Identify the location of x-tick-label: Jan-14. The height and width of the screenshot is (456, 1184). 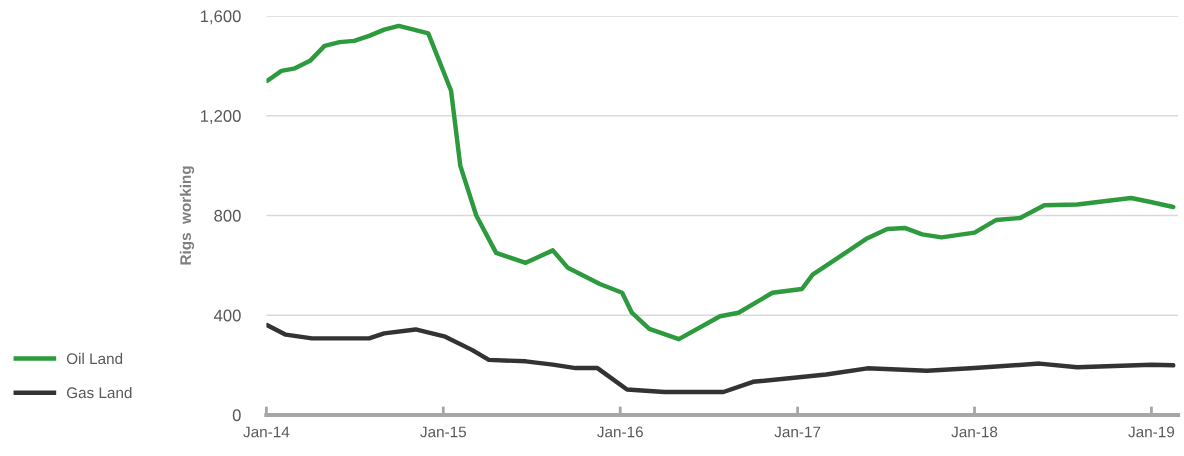
(266, 432).